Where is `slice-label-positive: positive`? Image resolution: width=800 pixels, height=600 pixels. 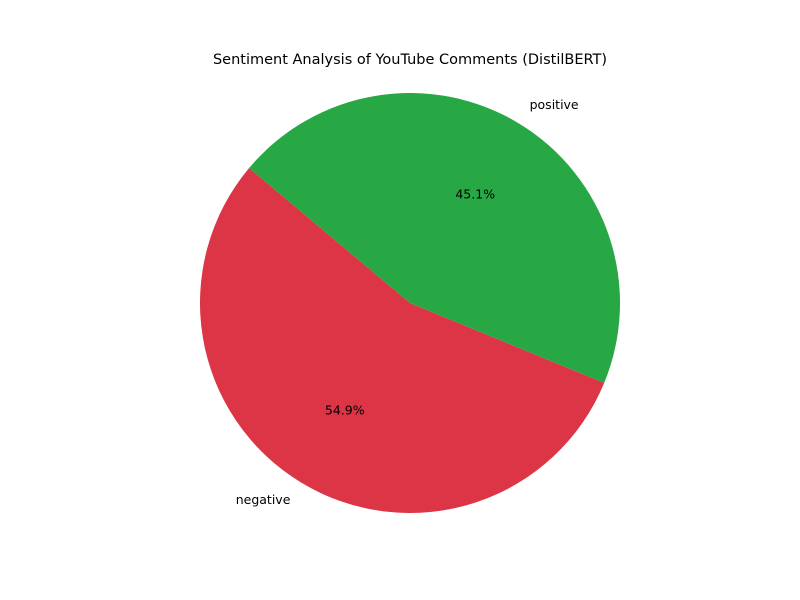
slice-label-positive: positive is located at coordinates (554, 104).